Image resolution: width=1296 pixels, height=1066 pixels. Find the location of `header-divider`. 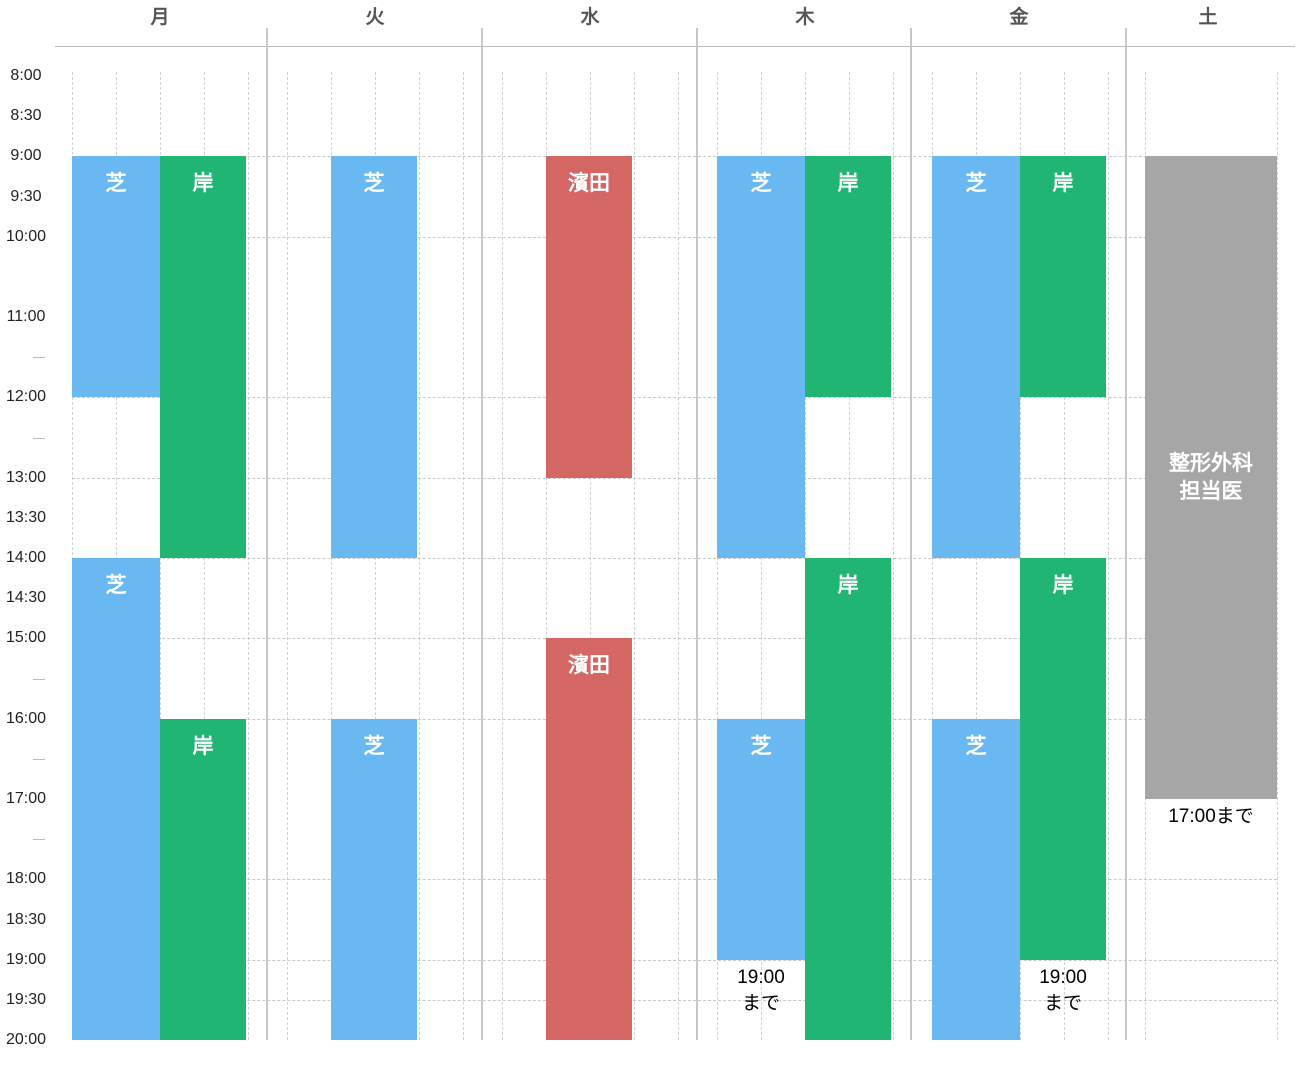

header-divider is located at coordinates (675, 46).